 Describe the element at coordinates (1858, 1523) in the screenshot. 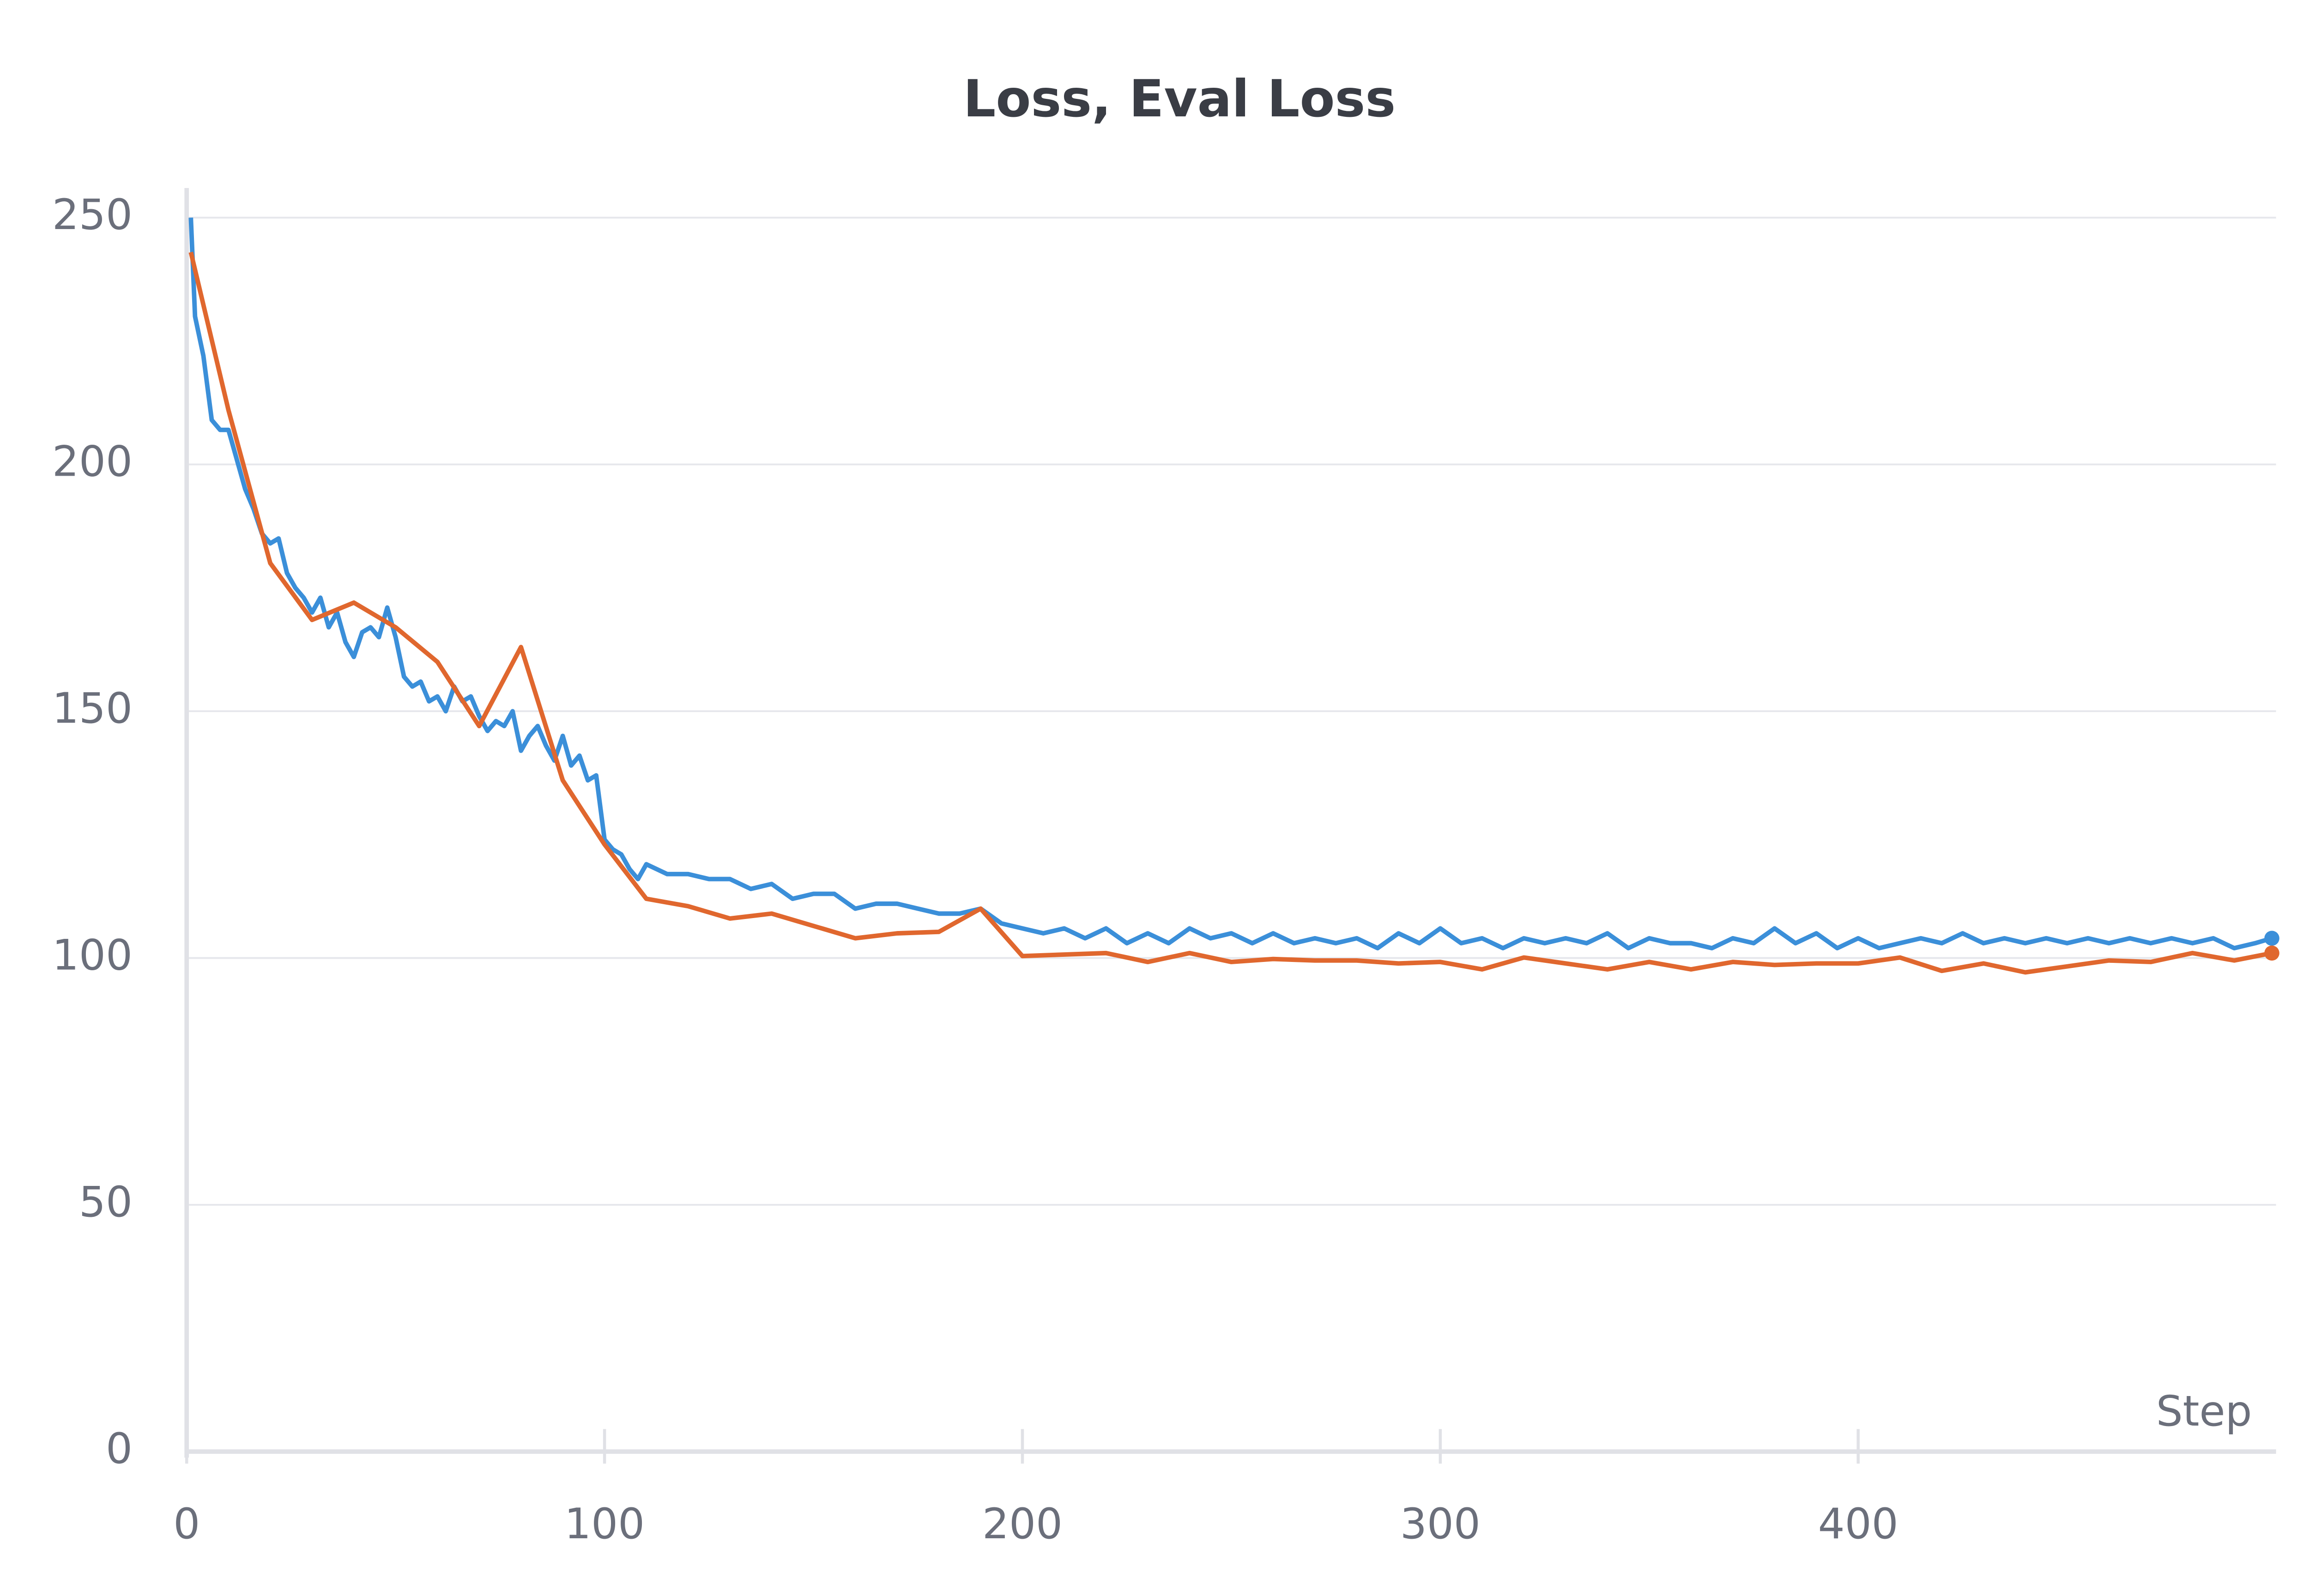

I see `x-tick-label: 400` at that location.